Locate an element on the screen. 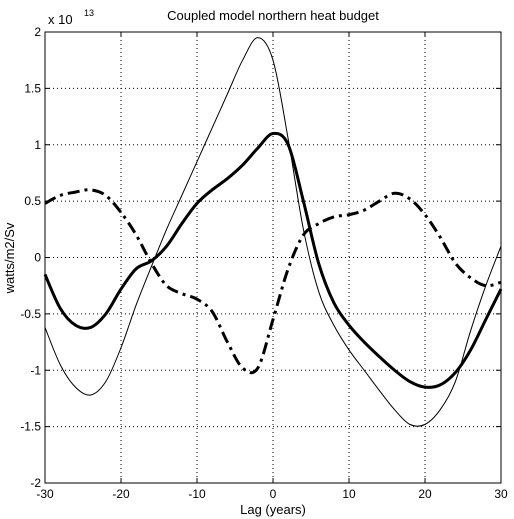 The width and height of the screenshot is (514, 519). x-tick-label: 30 is located at coordinates (501, 494).